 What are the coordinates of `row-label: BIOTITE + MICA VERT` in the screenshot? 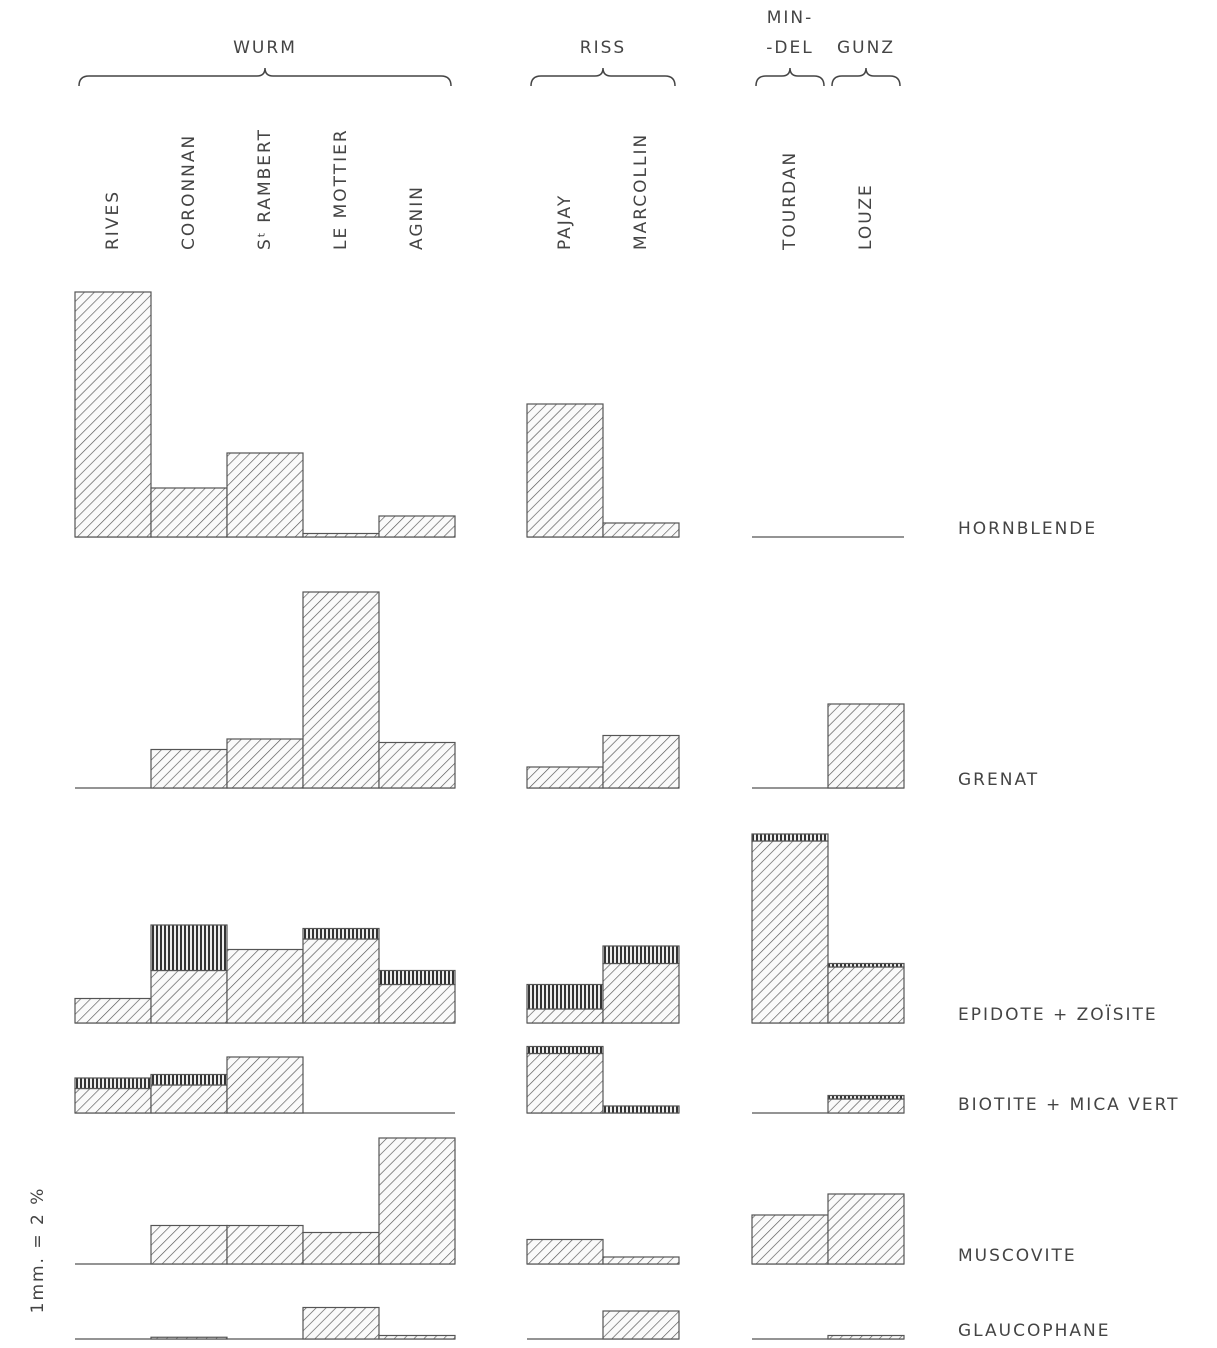 It's located at (1069, 1105).